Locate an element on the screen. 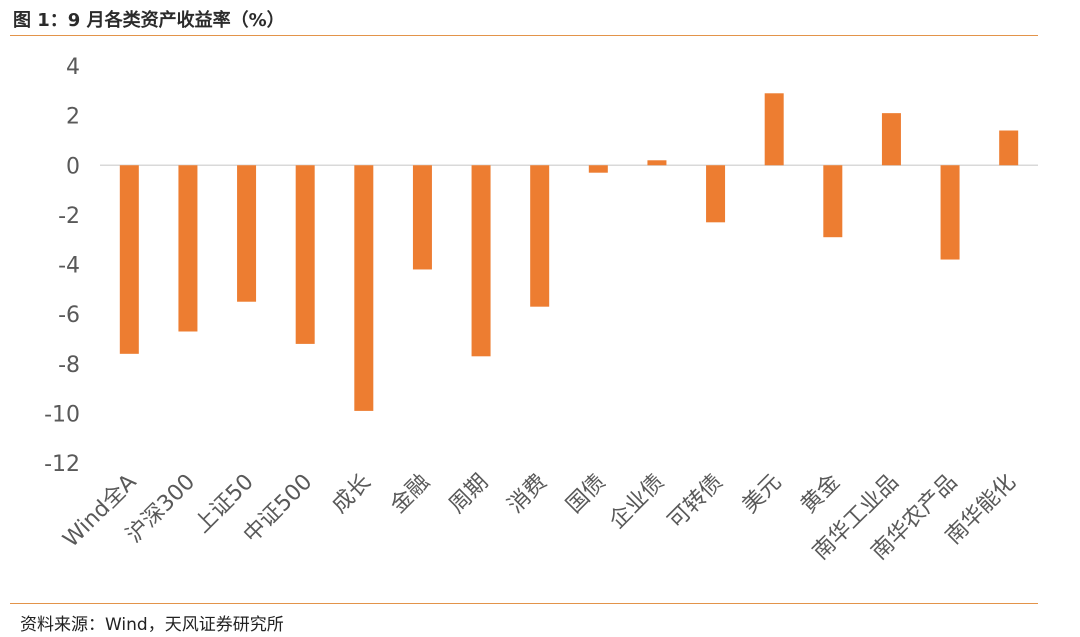 Image resolution: width=1080 pixels, height=637 pixels. x-tick-label: 国债 is located at coordinates (586, 494).